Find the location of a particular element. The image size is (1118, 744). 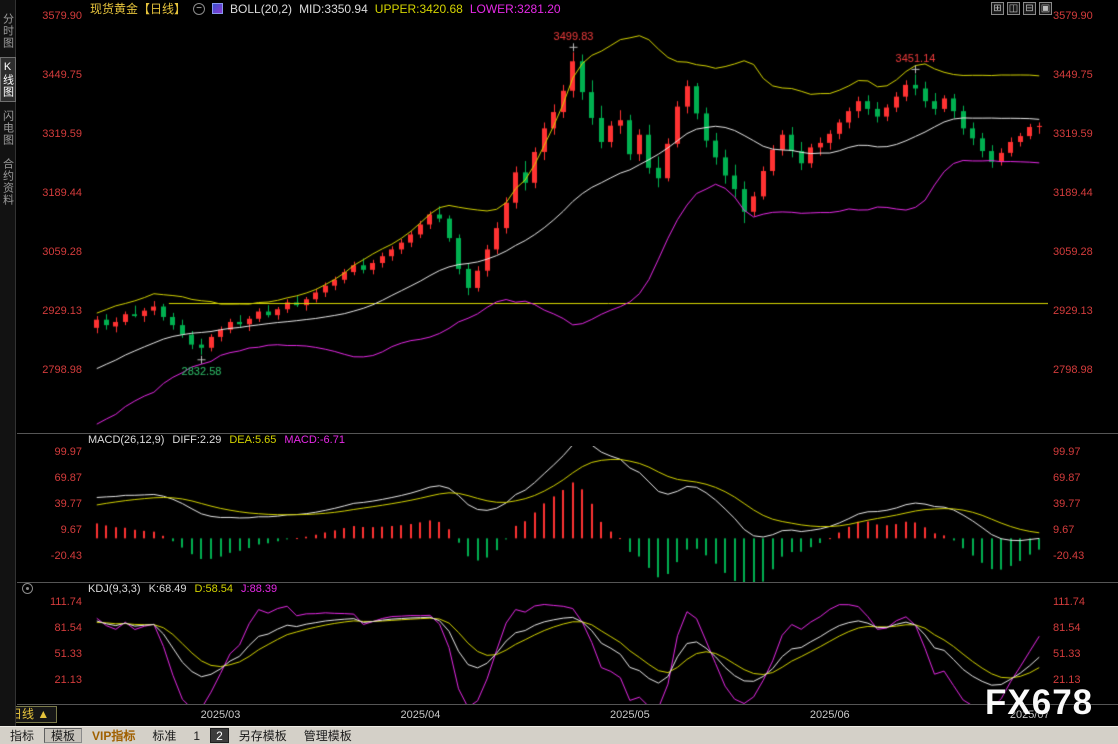

x-axis-label: 2025/07 is located at coordinates (1028, 715).